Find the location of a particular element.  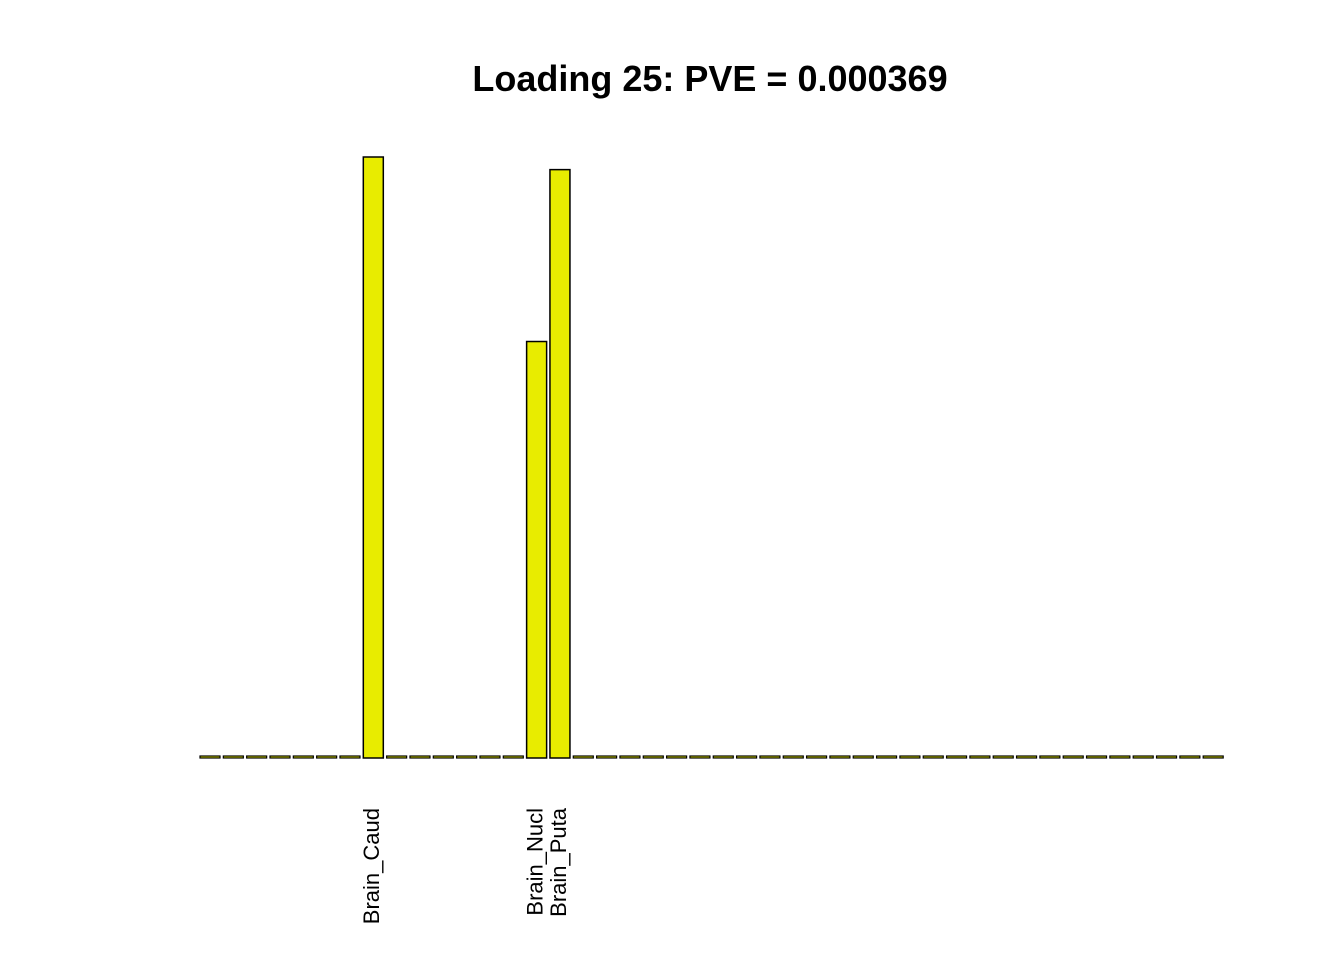

tick-label-brain-caud: Brain_Caud is located at coordinates (371, 866).